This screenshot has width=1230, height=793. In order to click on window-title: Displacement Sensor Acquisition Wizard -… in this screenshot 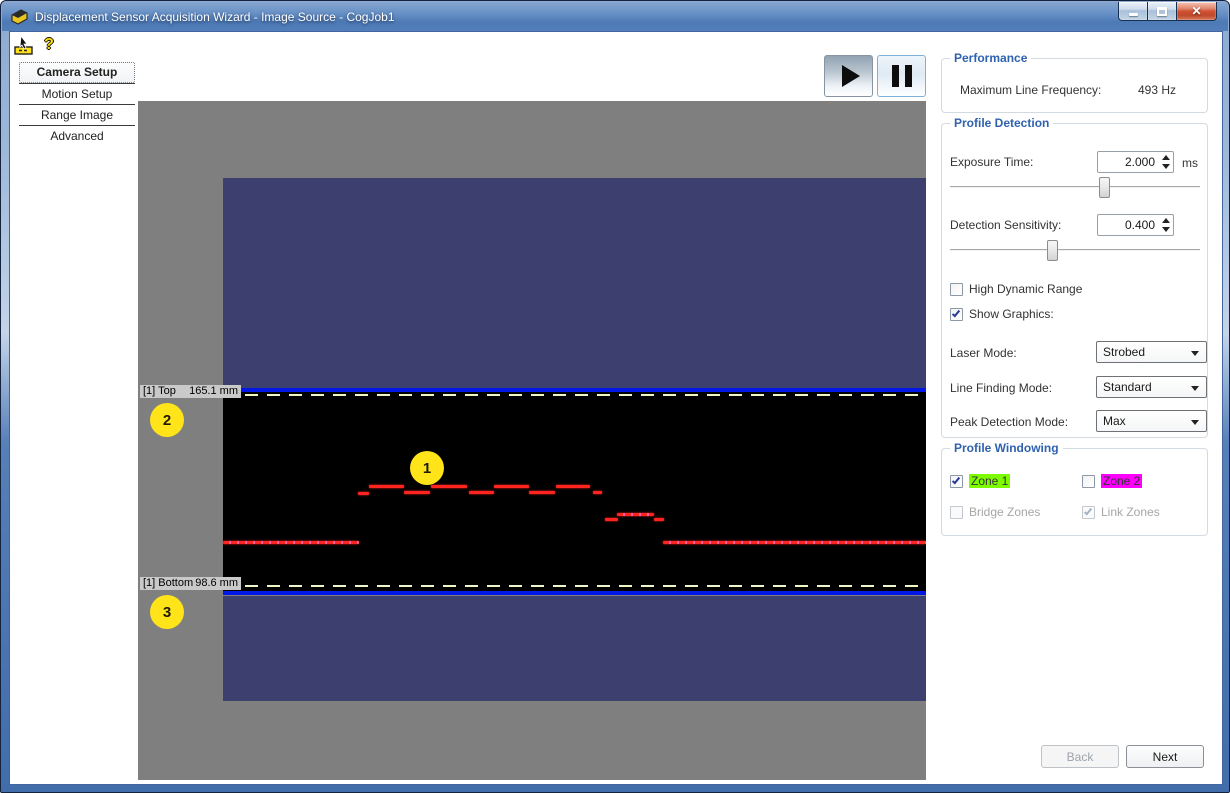, I will do `click(215, 16)`.